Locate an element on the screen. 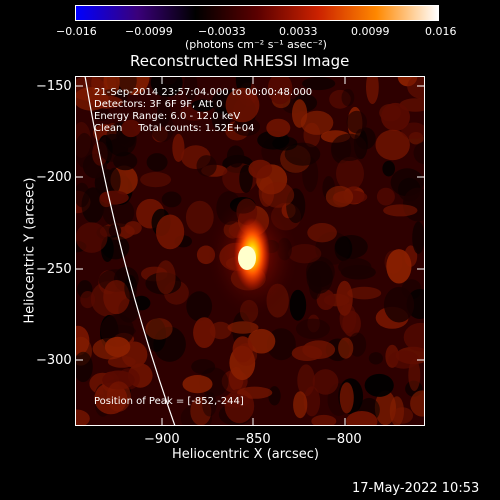 This screenshot has height=500, width=500. x-tick-label: −850 is located at coordinates (253, 439).